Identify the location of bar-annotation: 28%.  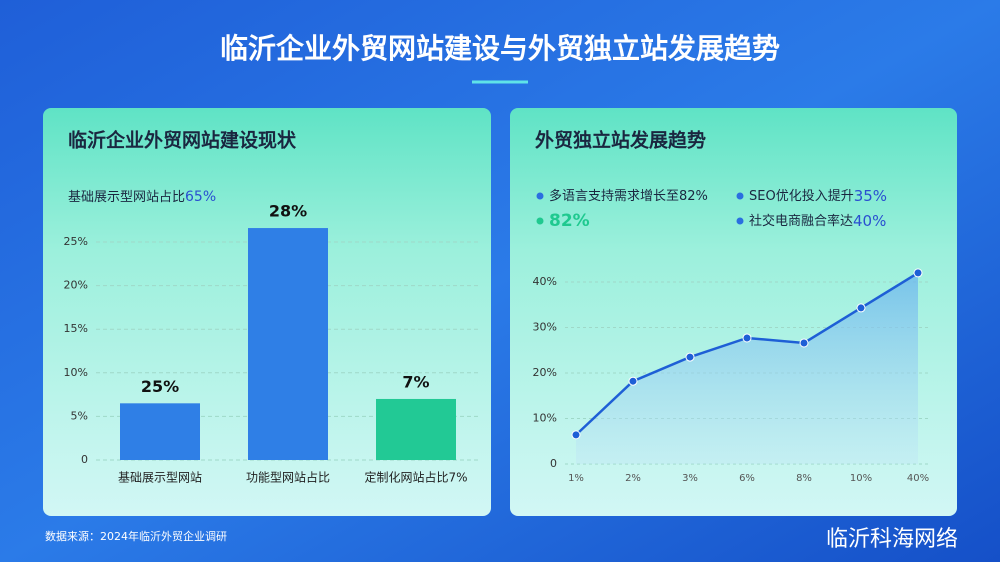
(288, 211).